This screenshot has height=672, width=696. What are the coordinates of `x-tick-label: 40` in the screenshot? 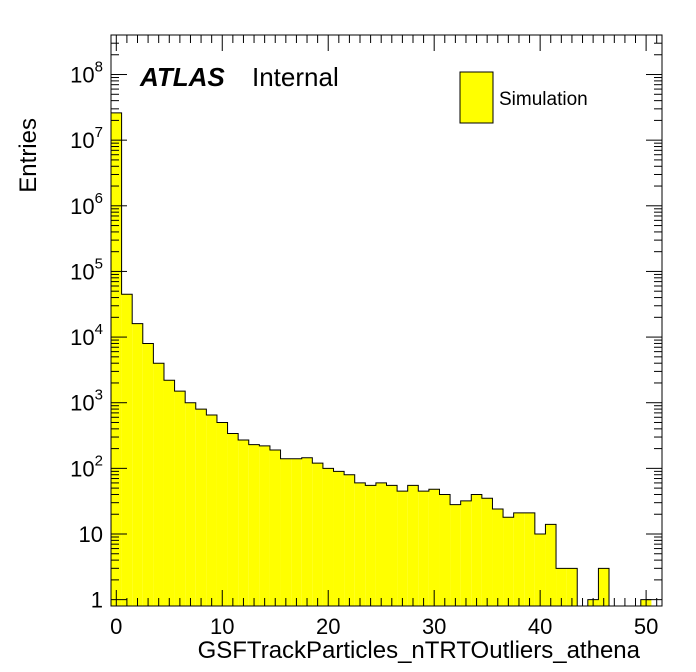 It's located at (540, 626).